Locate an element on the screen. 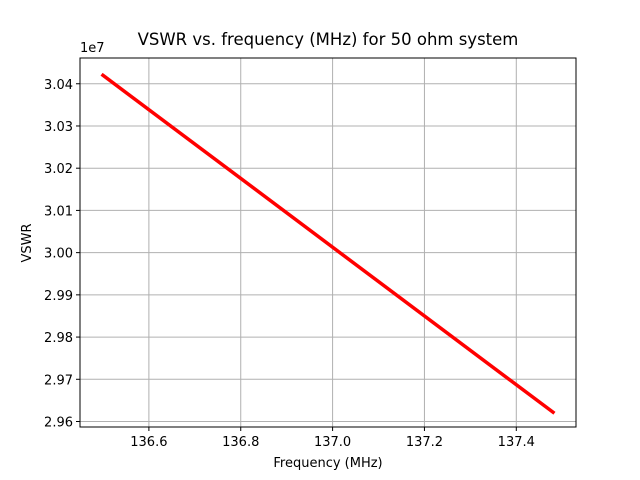 The image size is (640, 480). y-tick-label: 2.97 is located at coordinates (58, 380).